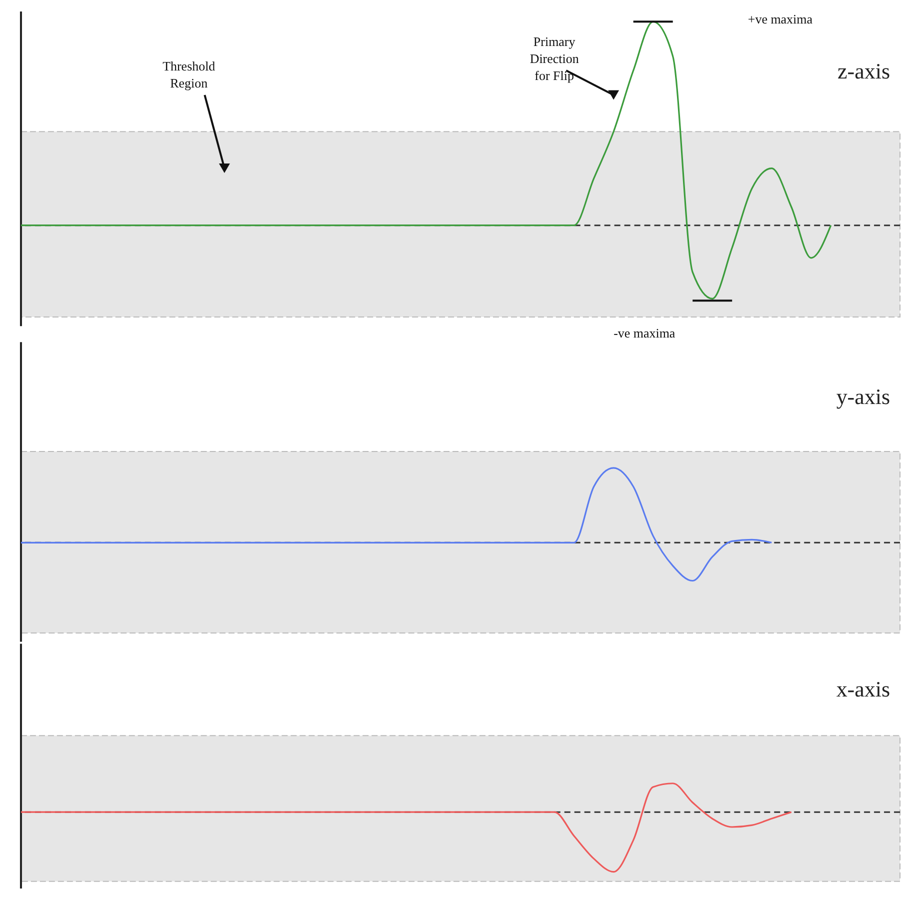 This screenshot has width=906, height=906. Describe the element at coordinates (189, 74) in the screenshot. I see `annotation: Threshold Region` at that location.